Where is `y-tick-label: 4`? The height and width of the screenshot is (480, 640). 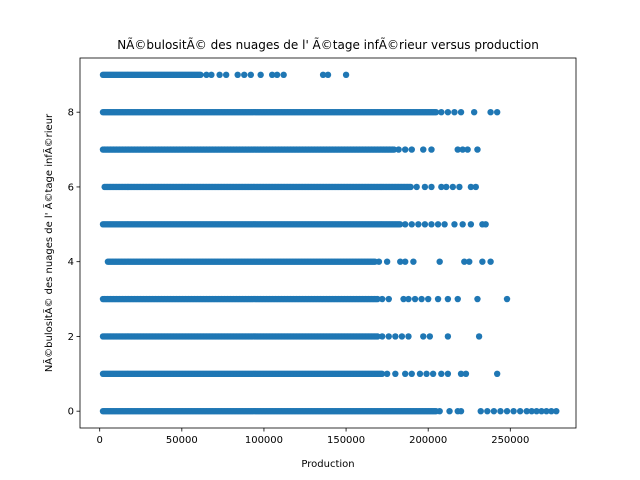 y-tick-label: 4 is located at coordinates (71, 262).